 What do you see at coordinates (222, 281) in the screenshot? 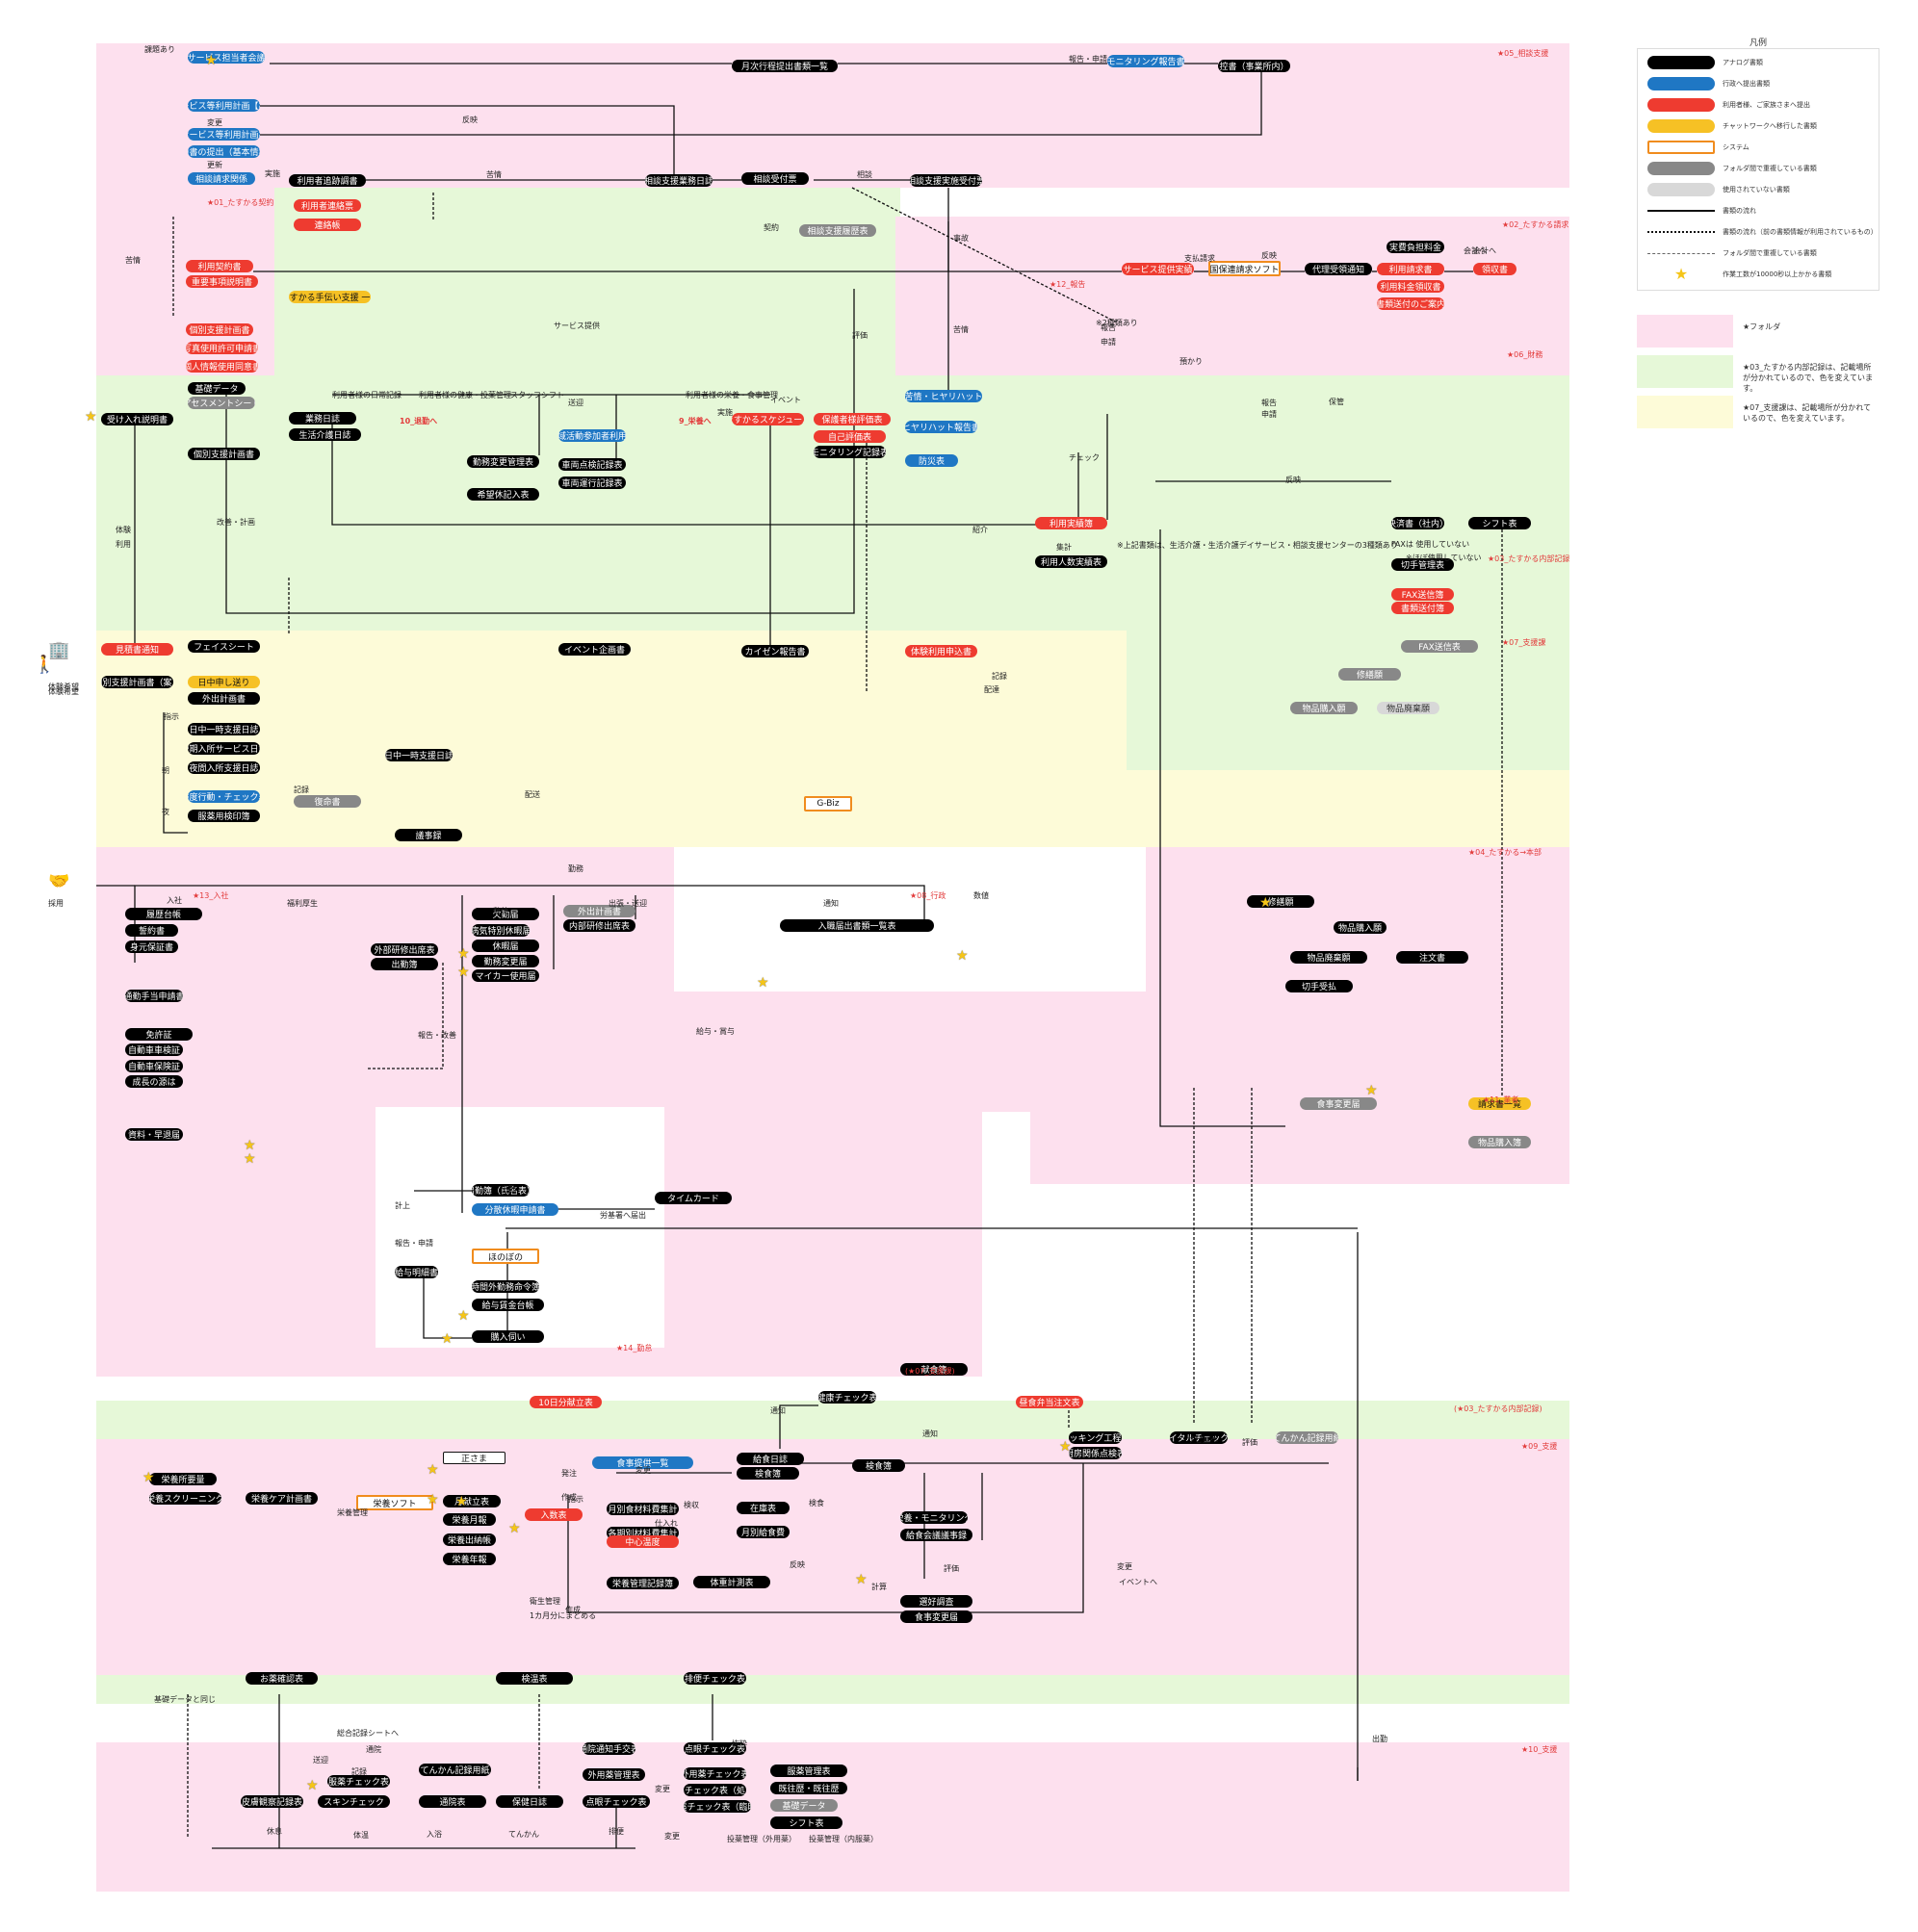
I see `doc-node: 重要事項説明書` at bounding box center [222, 281].